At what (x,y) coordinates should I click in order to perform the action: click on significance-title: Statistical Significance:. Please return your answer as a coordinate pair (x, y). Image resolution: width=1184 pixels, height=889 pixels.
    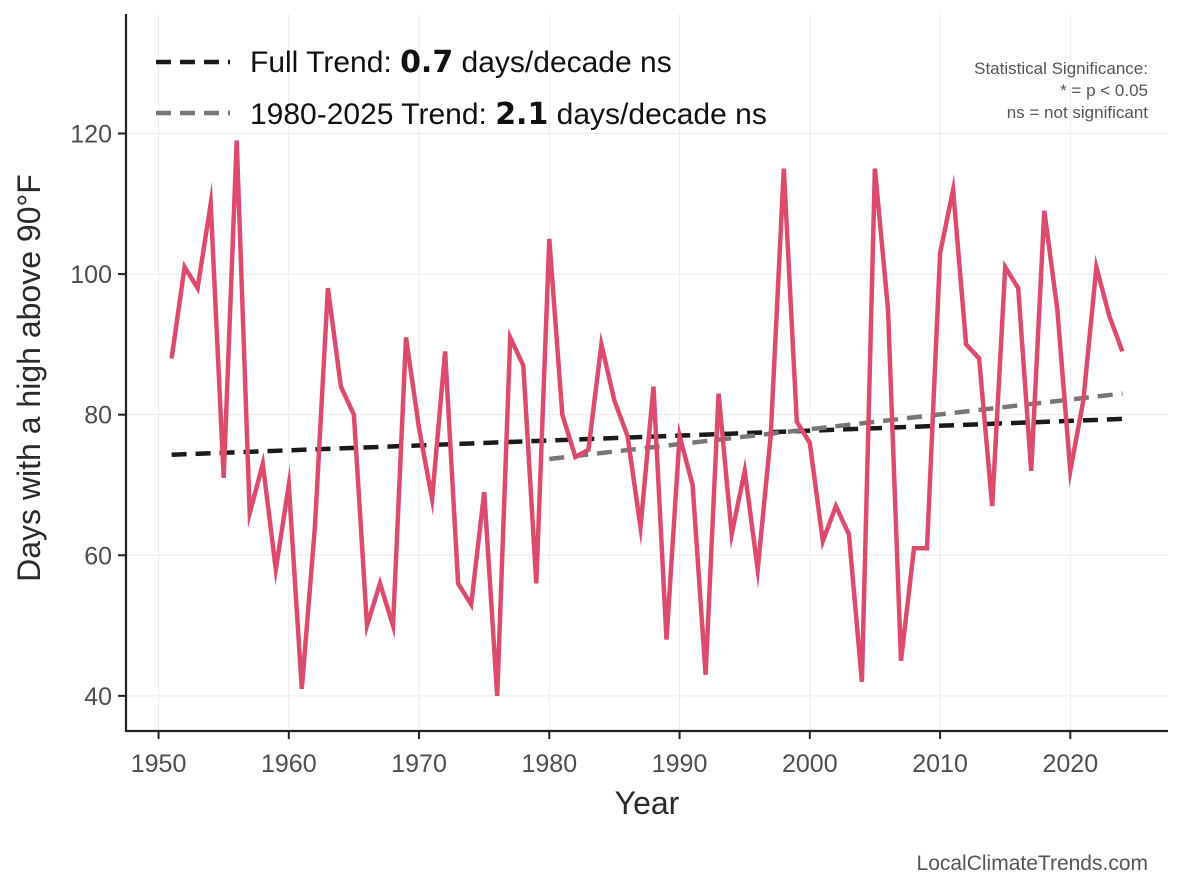
    Looking at the image, I should click on (1061, 68).